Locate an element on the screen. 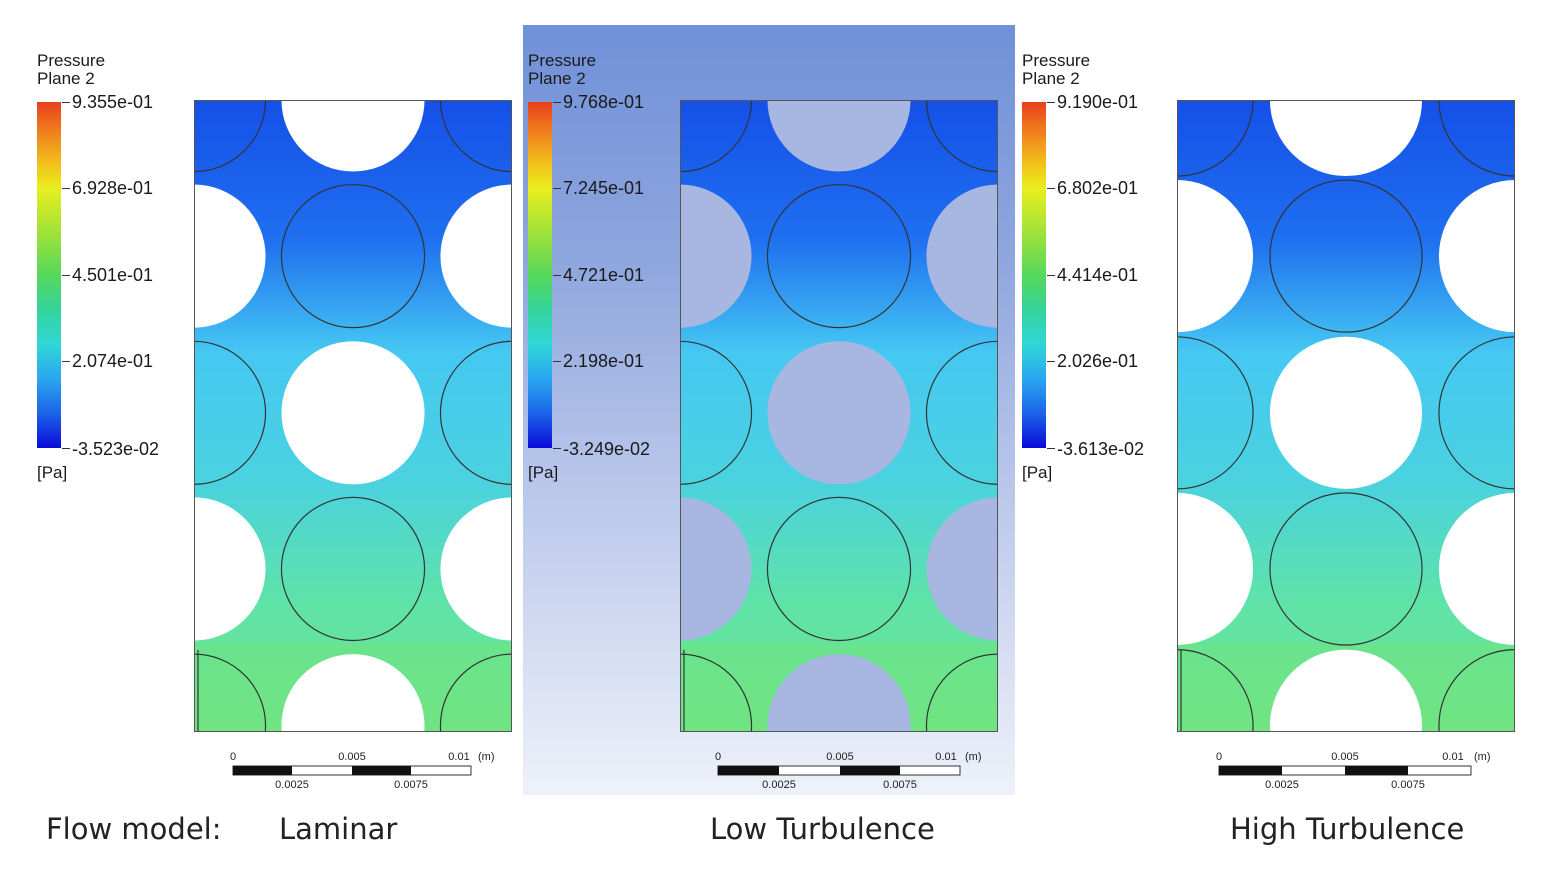 The image size is (1560, 876). legend-tick-label: 9.190e-01 is located at coordinates (1098, 102).